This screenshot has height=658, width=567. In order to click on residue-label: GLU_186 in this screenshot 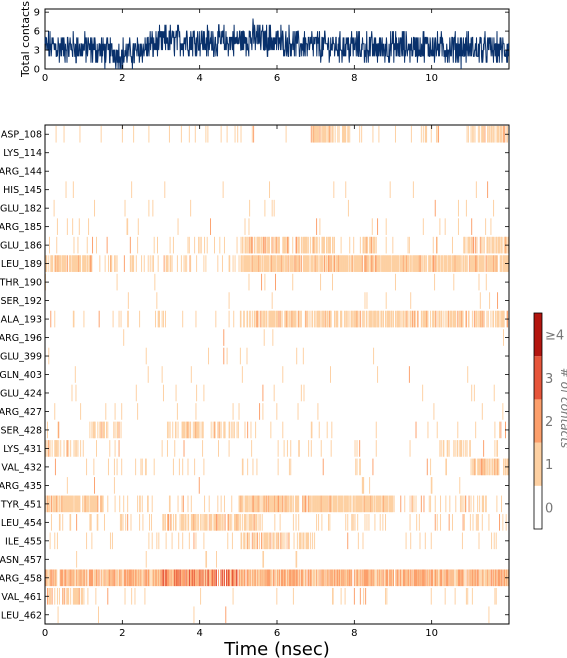, I will do `click(21, 246)`.